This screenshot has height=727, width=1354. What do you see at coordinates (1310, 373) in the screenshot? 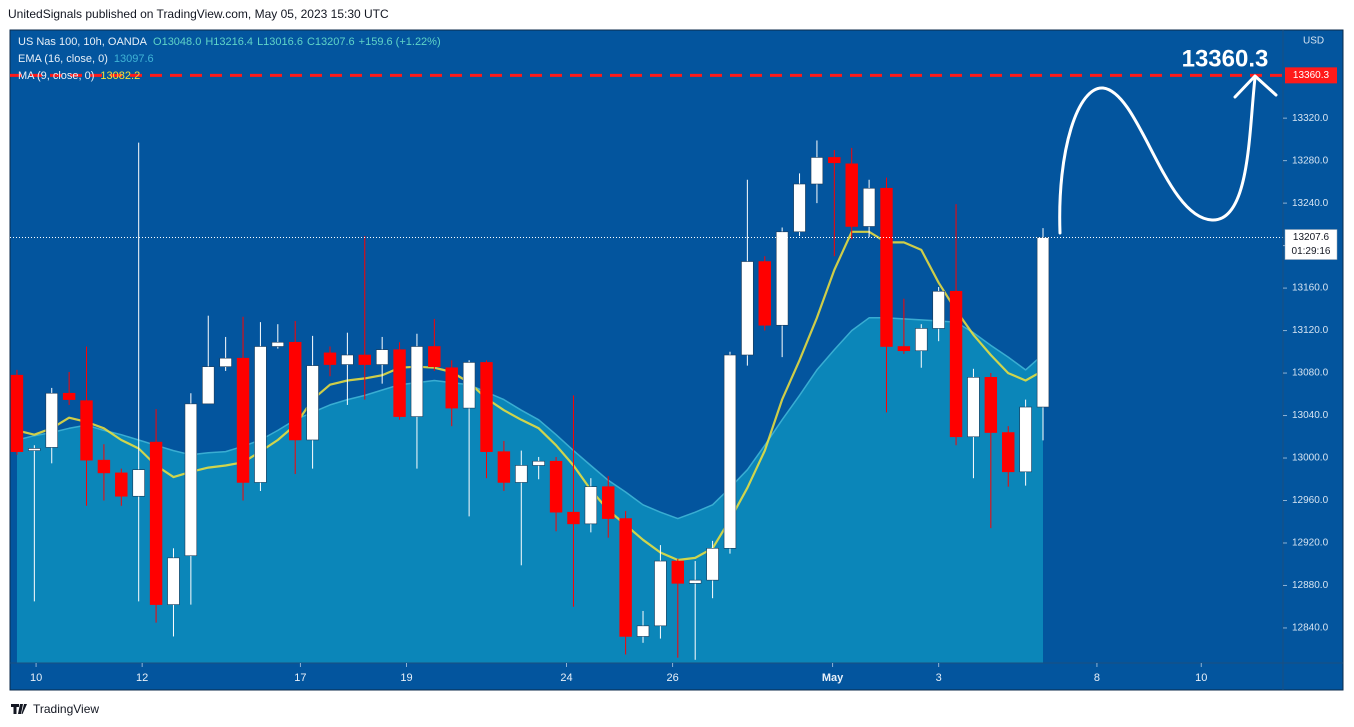
I see `y-tick-label: 13080.0` at bounding box center [1310, 373].